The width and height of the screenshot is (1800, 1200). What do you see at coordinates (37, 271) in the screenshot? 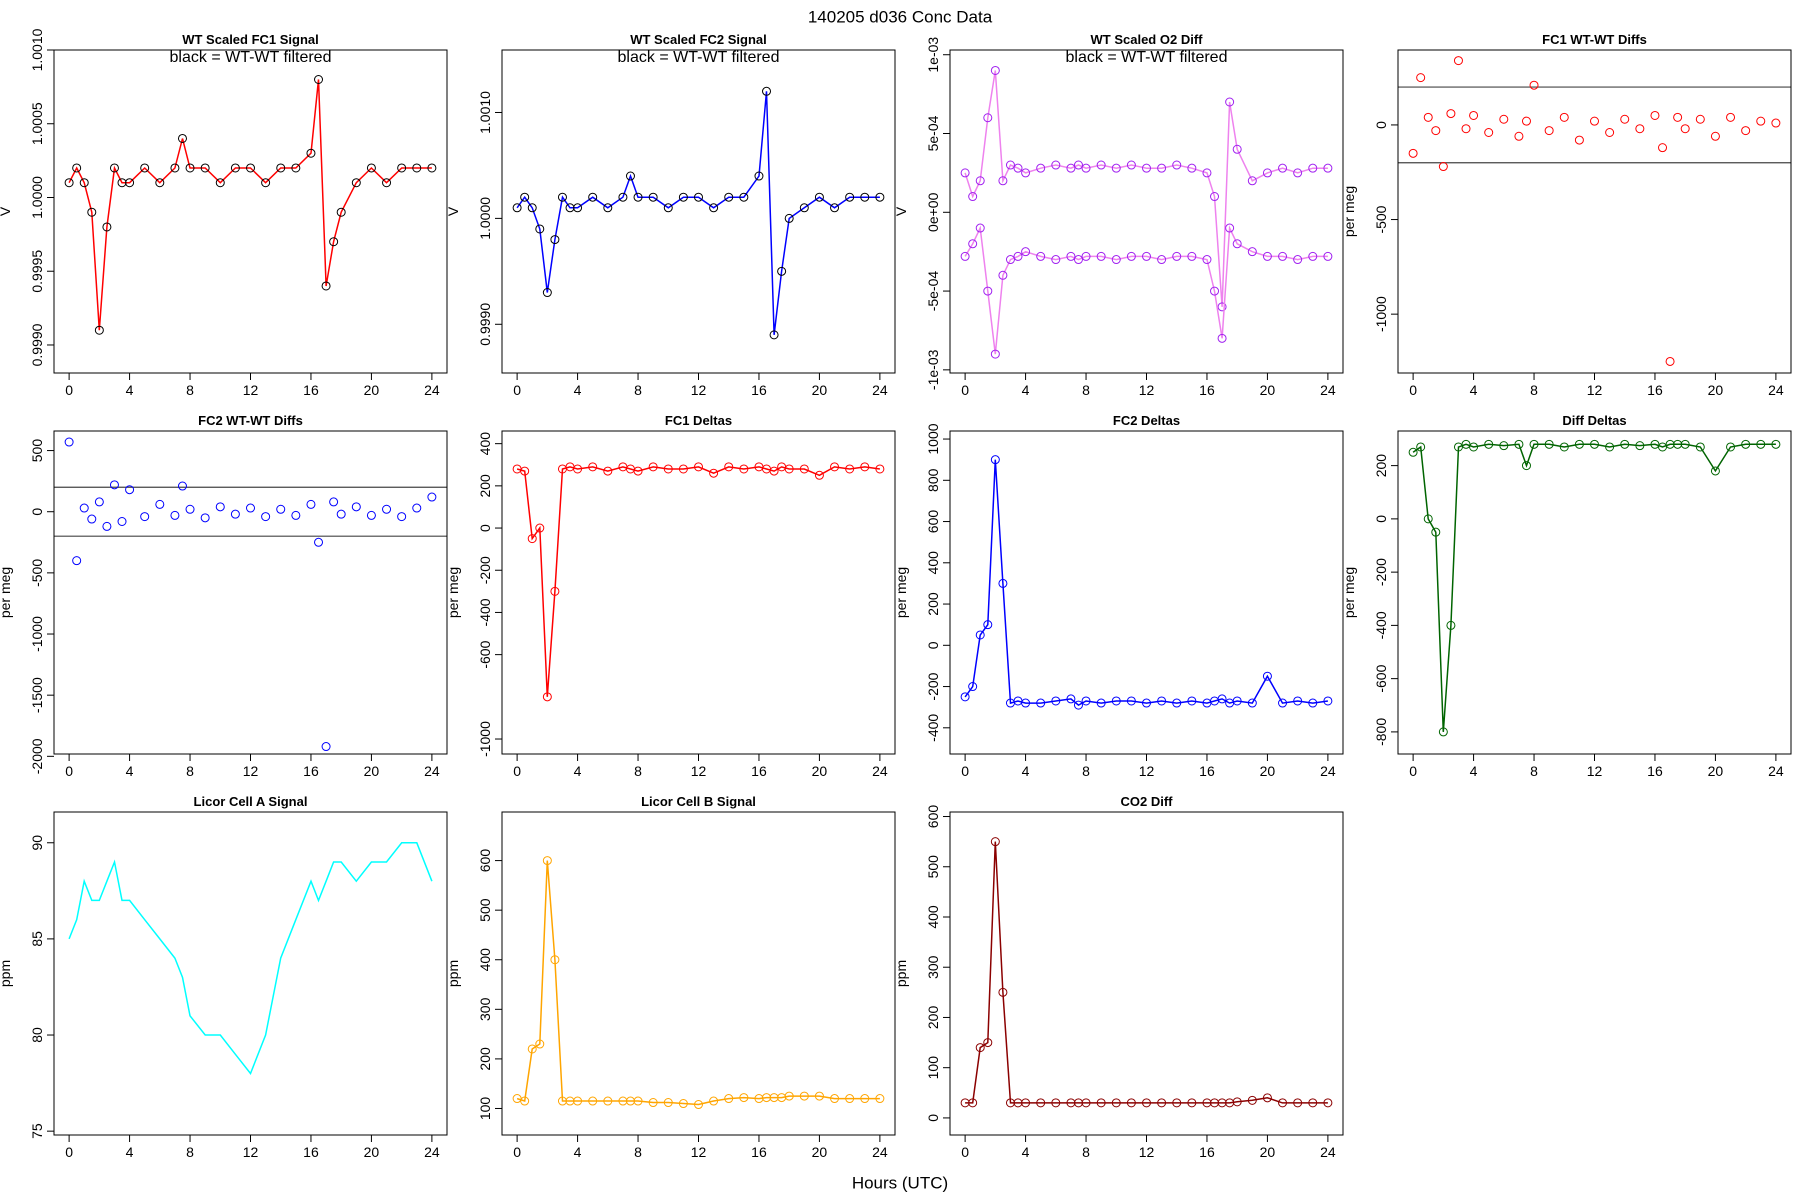
I see `y-tick-label: 0.9995` at bounding box center [37, 271].